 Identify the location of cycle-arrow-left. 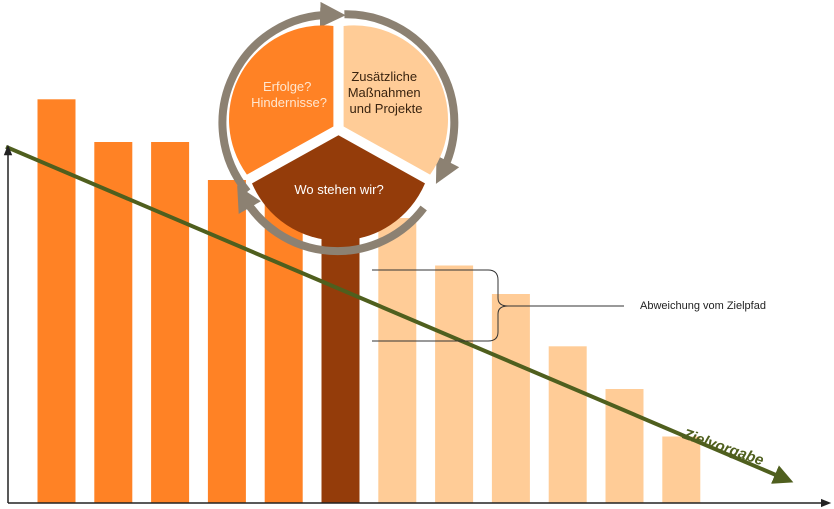
(282, 98).